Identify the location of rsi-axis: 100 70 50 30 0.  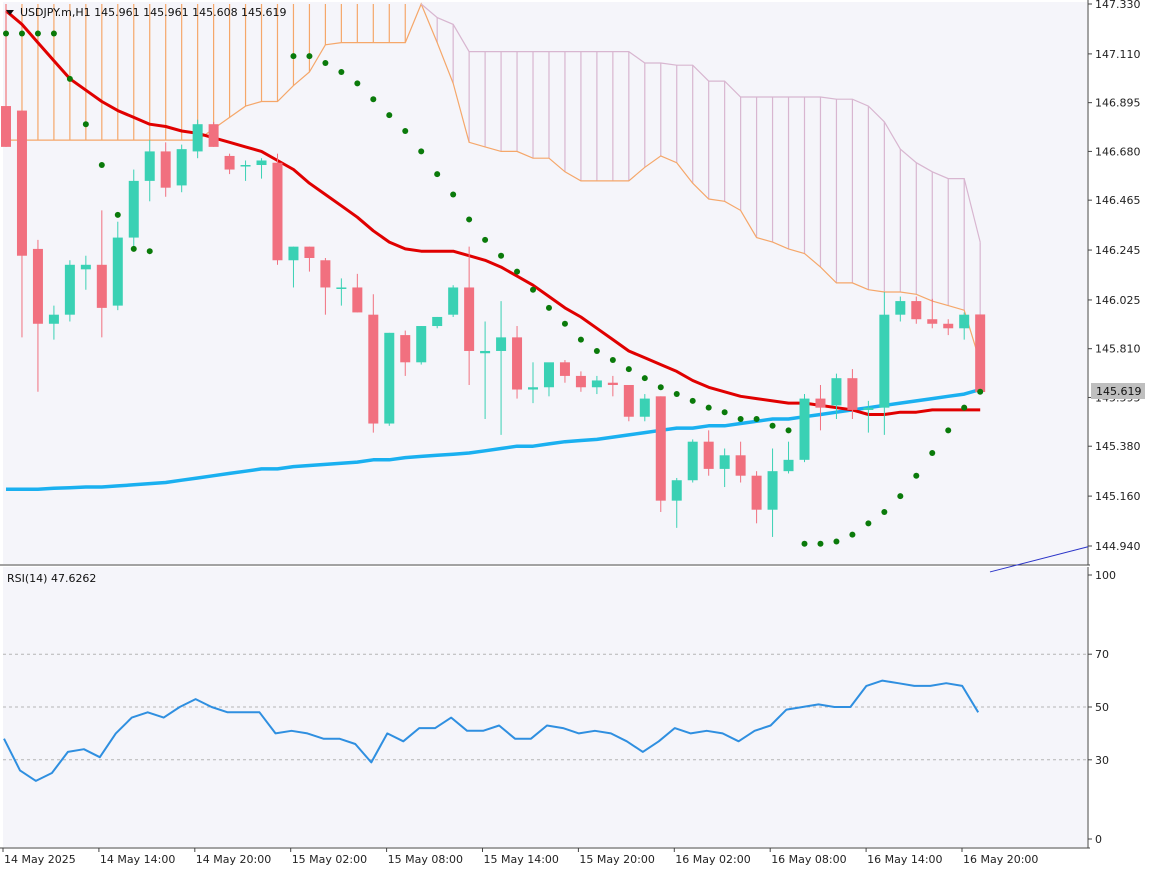
(1102, 707).